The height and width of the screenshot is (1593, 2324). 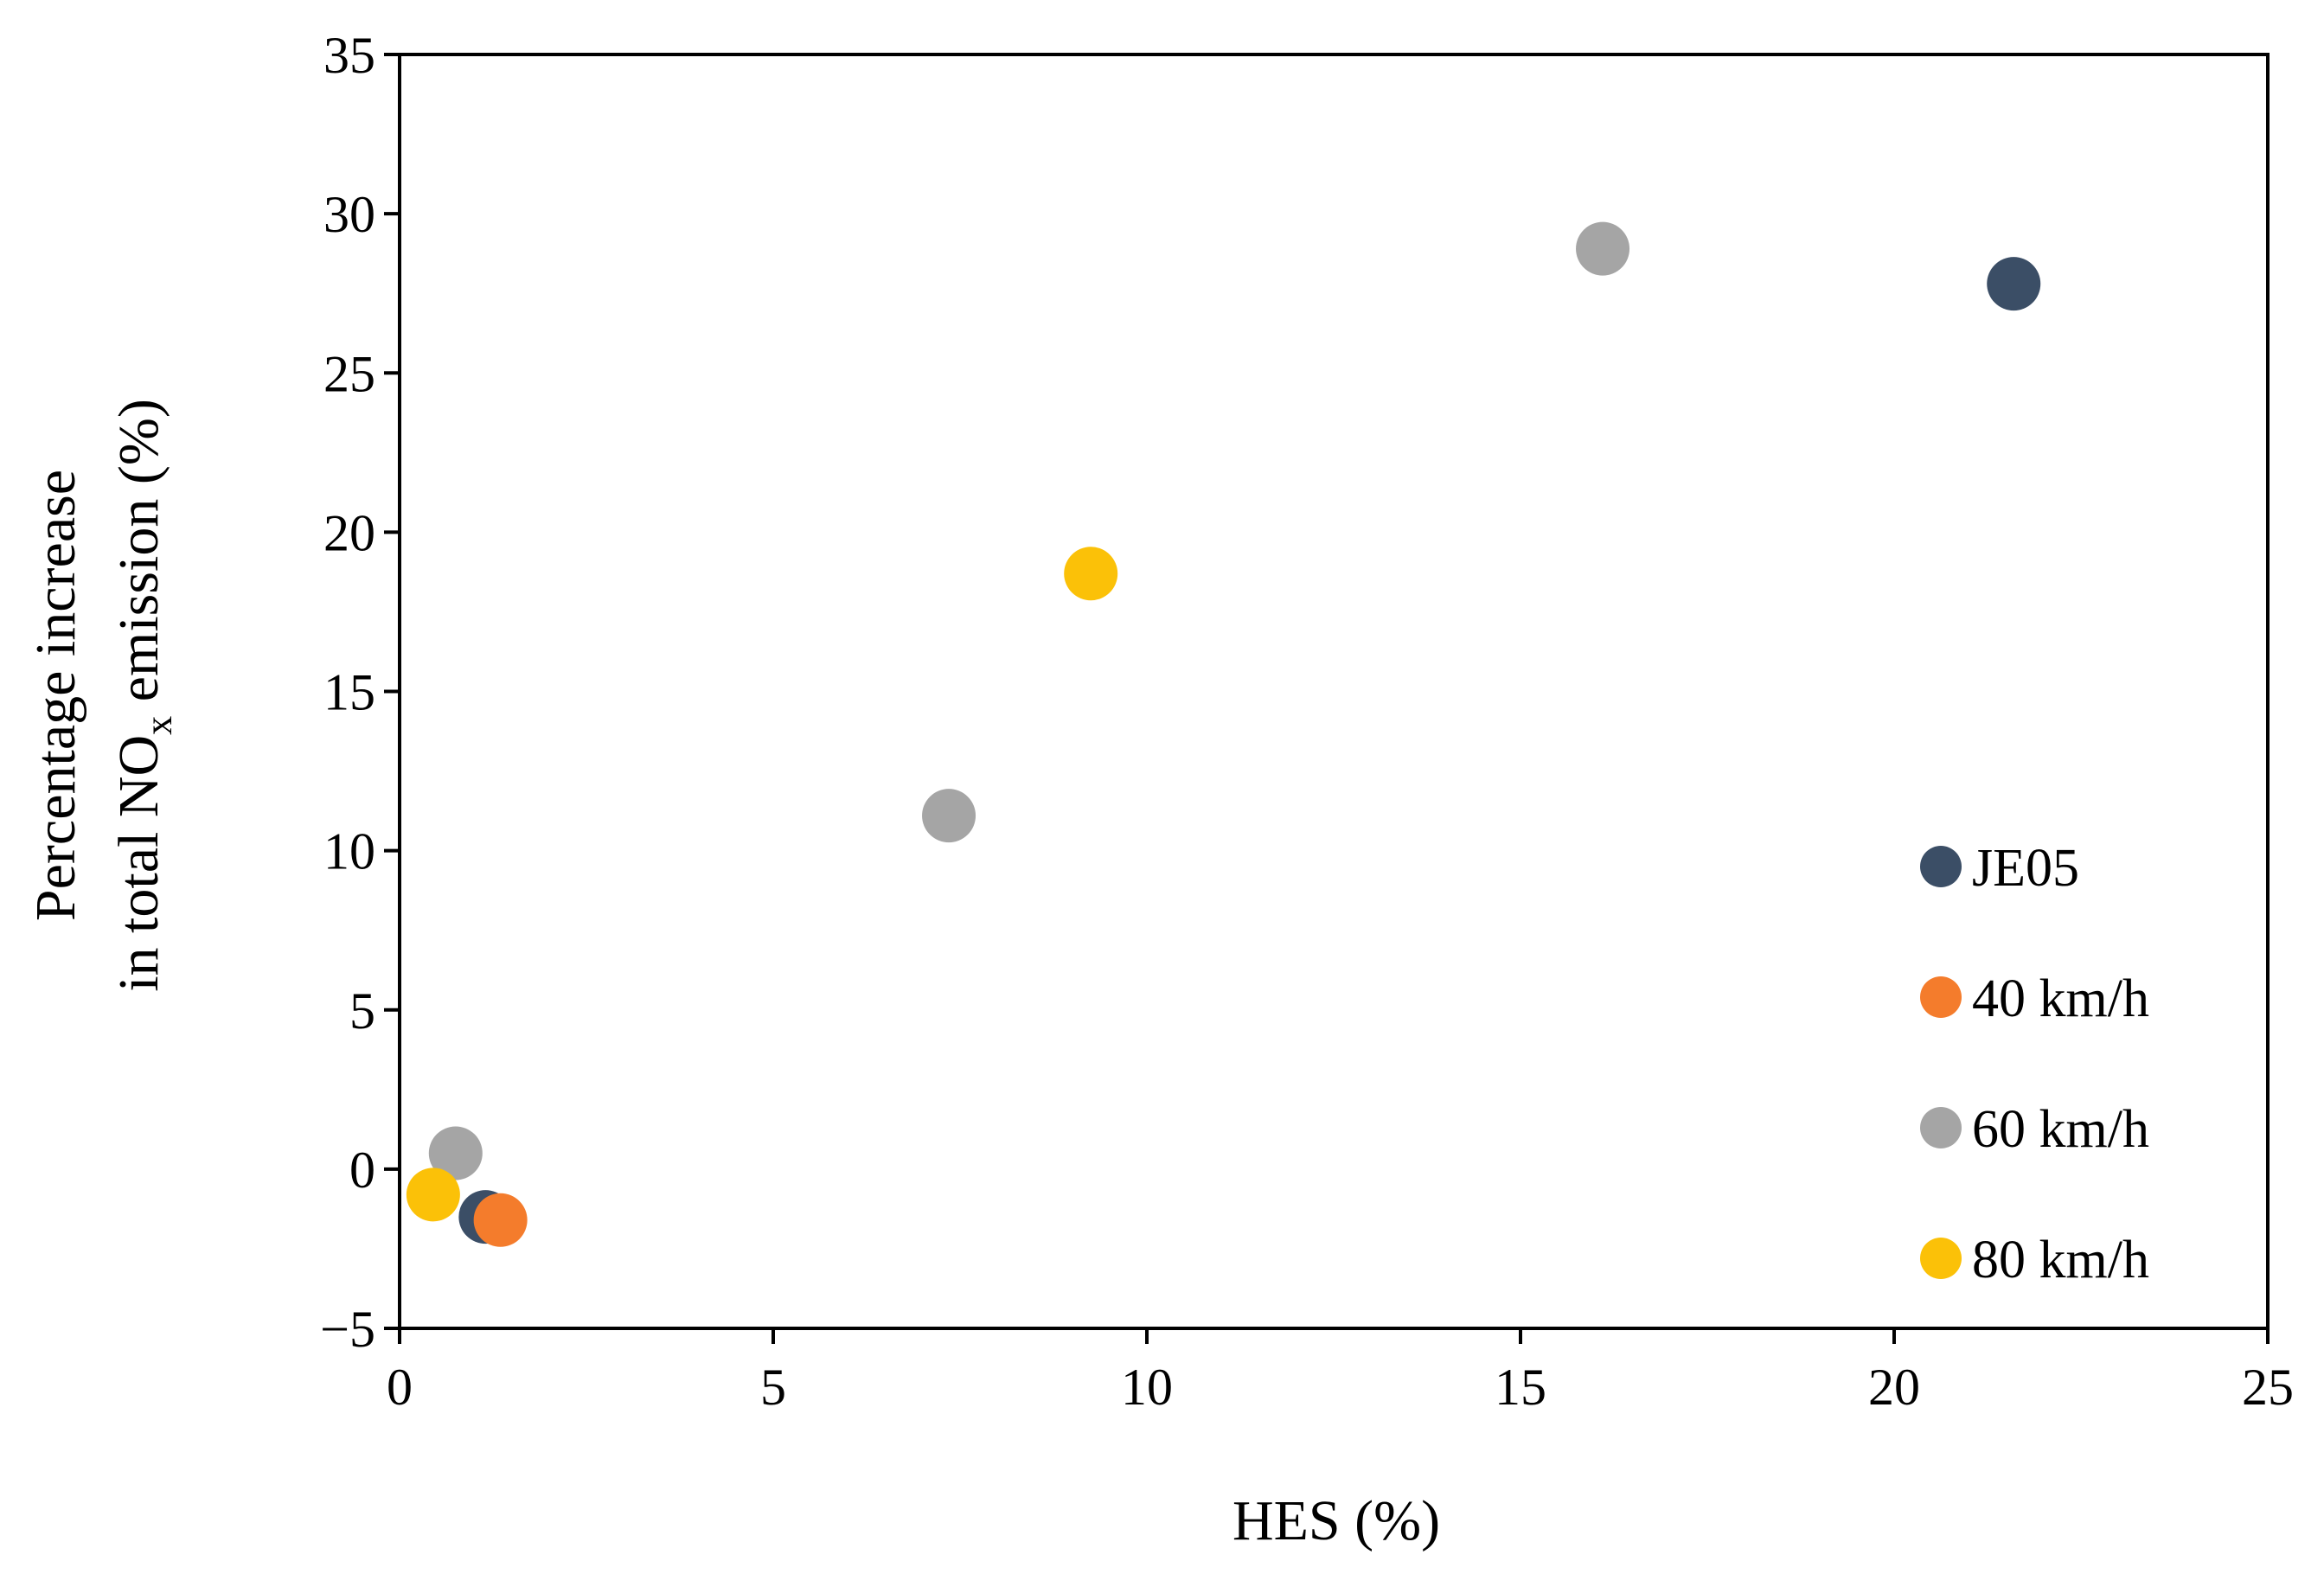 What do you see at coordinates (362, 1011) in the screenshot?
I see `y-tick-label: 5` at bounding box center [362, 1011].